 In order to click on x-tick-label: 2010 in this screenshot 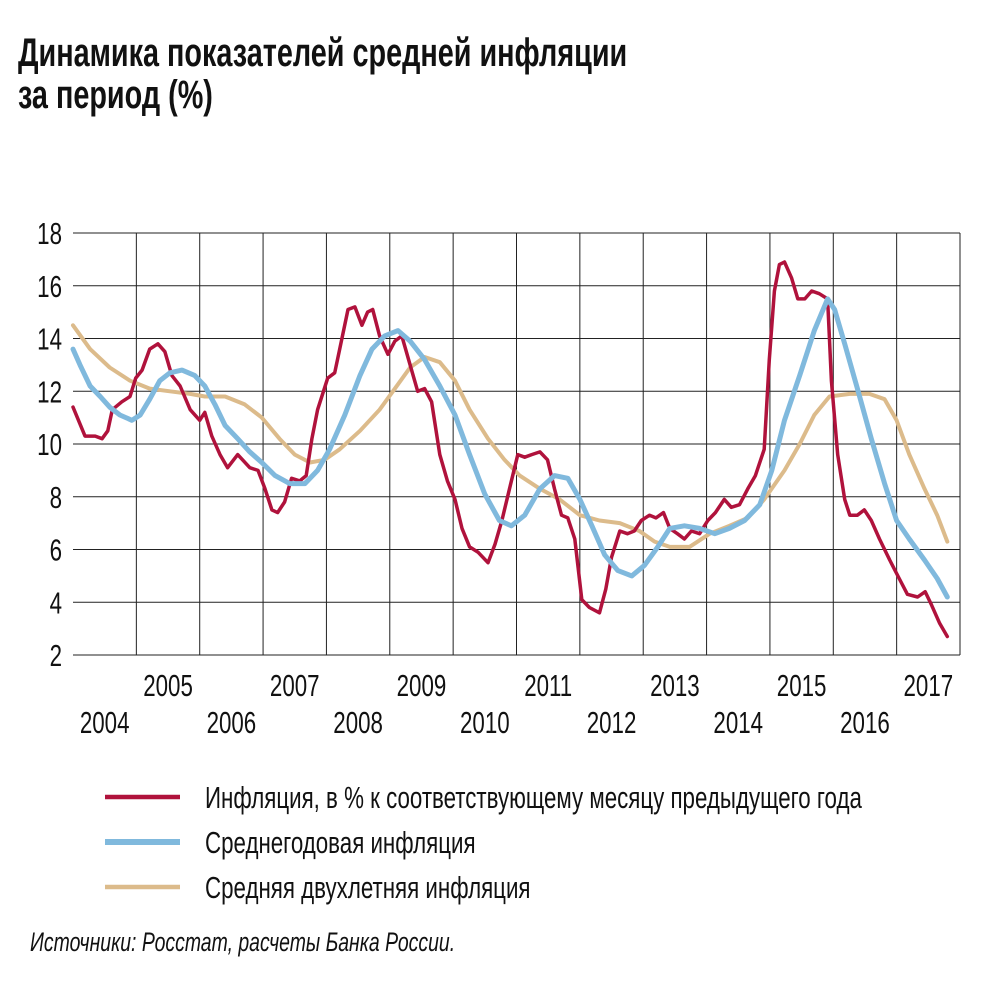, I will do `click(485, 722)`.